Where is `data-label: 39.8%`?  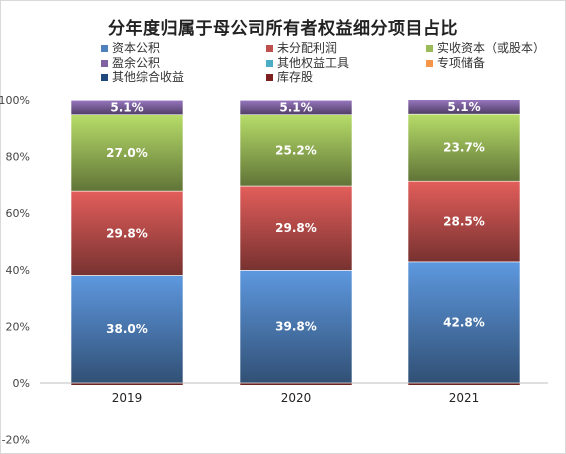 data-label: 39.8% is located at coordinates (296, 327).